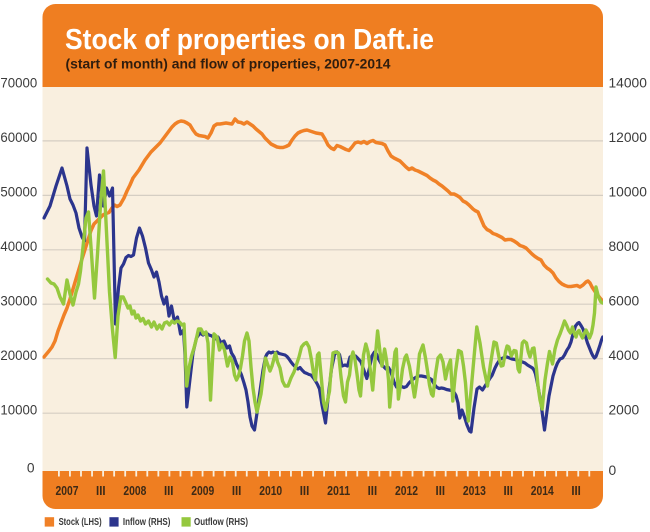  What do you see at coordinates (624, 355) in the screenshot?
I see `svg-text: 4000` at bounding box center [624, 355].